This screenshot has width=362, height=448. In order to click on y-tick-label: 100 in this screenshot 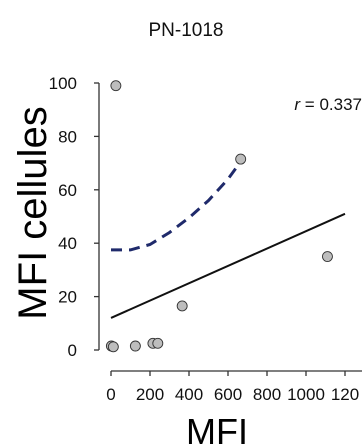, I will do `click(63, 83)`.